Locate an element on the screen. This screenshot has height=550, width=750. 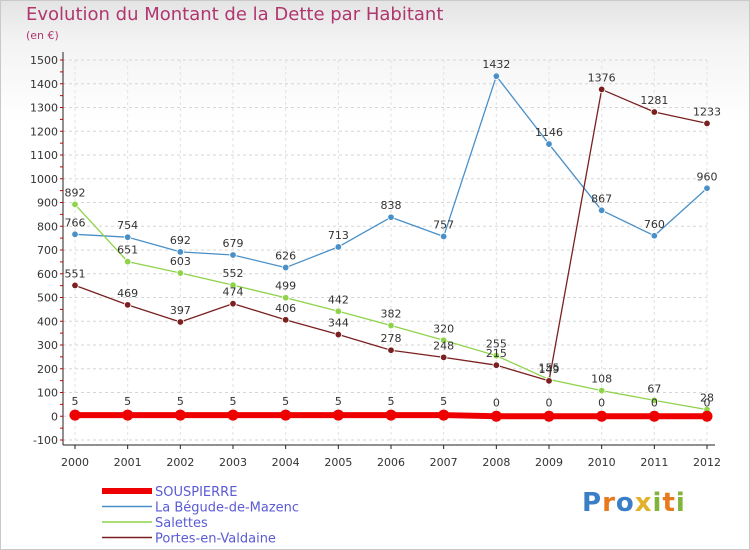
legend-label: Portes-en-Valdaine is located at coordinates (215, 539).